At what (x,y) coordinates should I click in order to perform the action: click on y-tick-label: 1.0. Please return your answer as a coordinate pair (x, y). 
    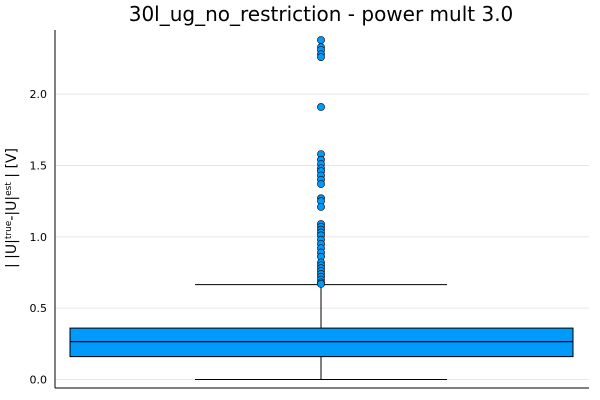
    Looking at the image, I should click on (39, 237).